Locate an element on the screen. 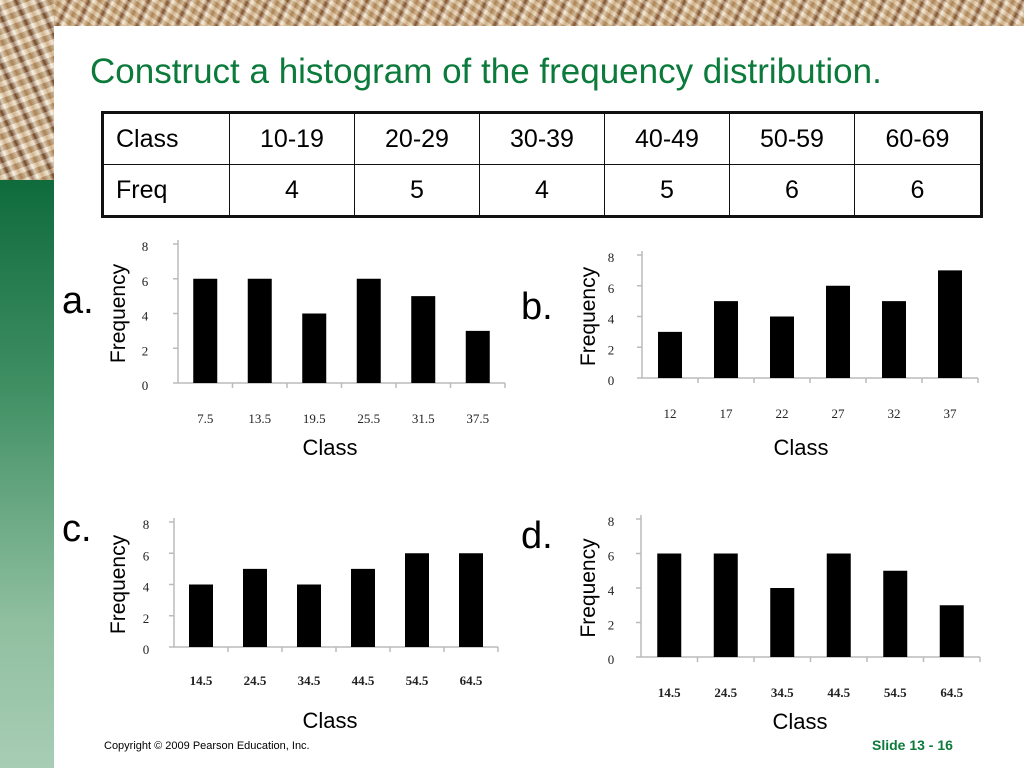 The image size is (1024, 768). freq-cell: 5 is located at coordinates (667, 190).